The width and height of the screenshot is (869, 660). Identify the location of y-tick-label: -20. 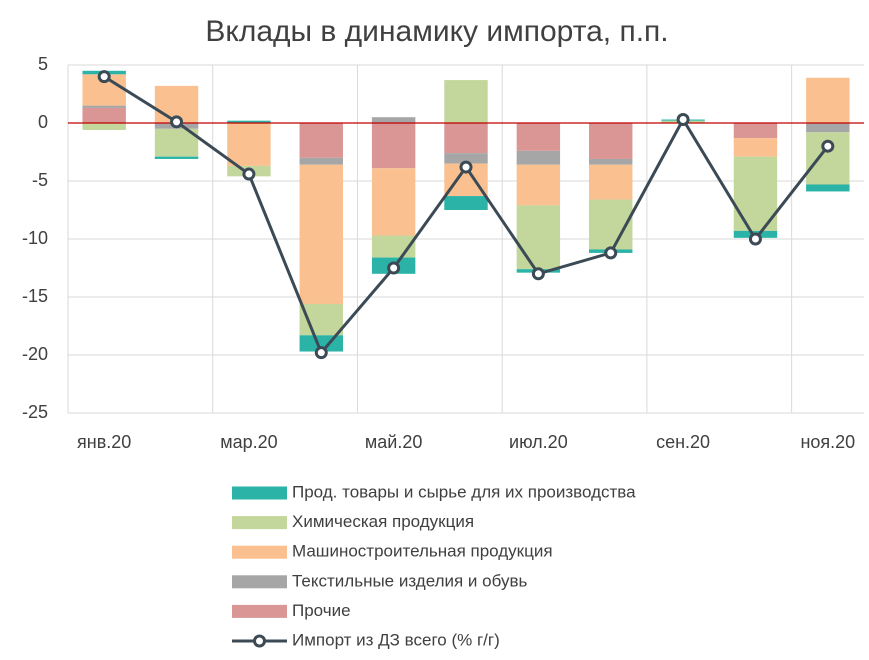
(35, 354).